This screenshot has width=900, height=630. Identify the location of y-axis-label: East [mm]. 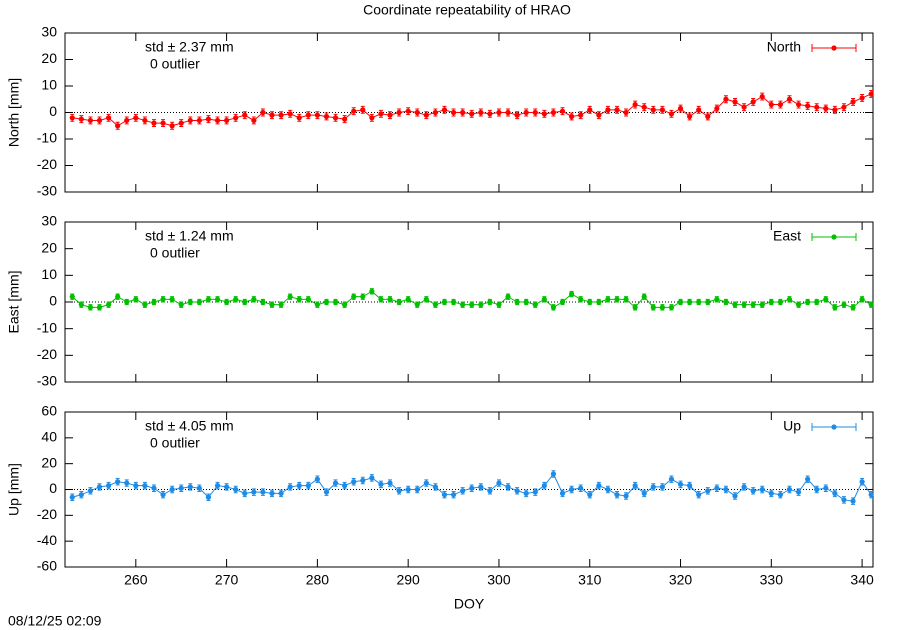
(14, 301).